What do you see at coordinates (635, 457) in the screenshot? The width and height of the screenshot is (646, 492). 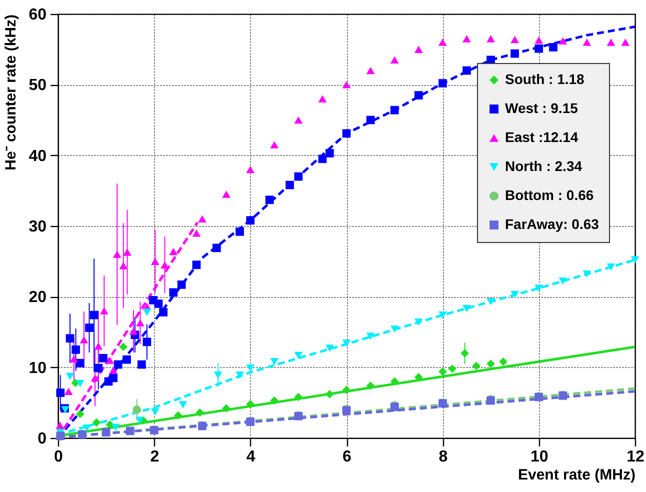 I see `x-tick-label: 12` at bounding box center [635, 457].